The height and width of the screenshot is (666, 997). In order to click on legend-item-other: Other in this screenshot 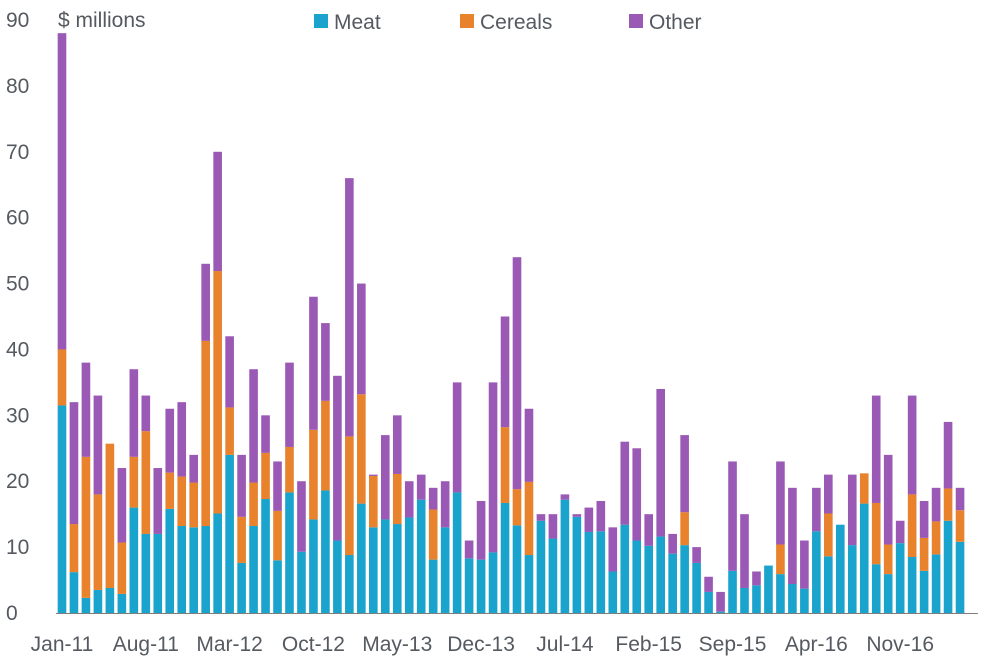, I will do `click(665, 22)`.